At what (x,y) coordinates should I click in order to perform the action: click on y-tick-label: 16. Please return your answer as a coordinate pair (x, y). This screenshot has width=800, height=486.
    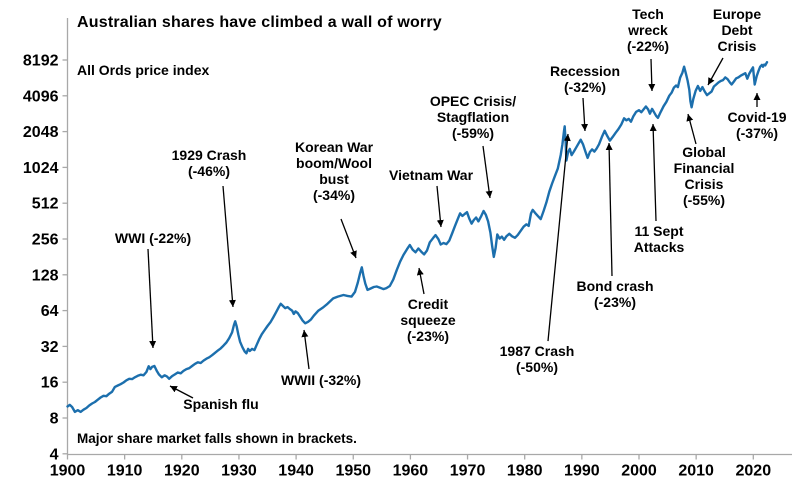
    Looking at the image, I should click on (50, 383).